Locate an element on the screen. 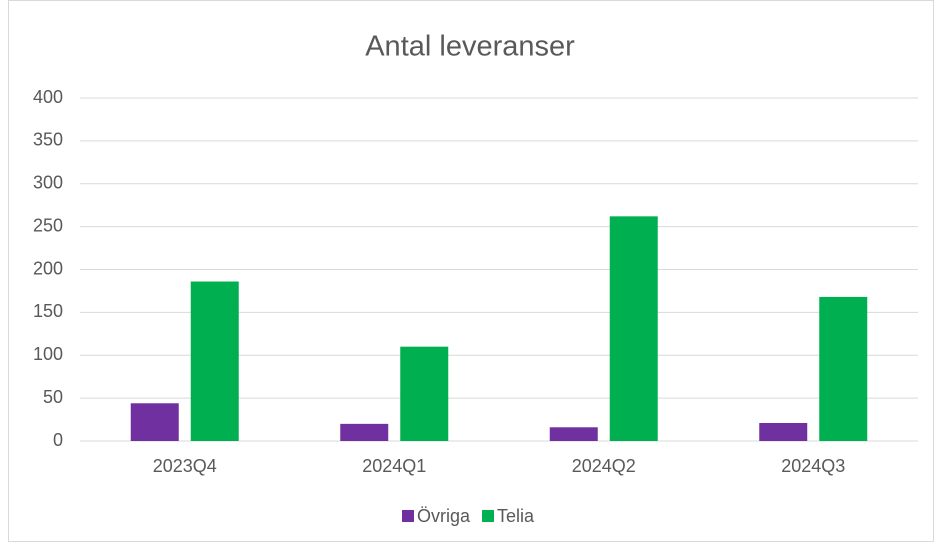 The image size is (935, 543). x-tick-label: 2023Q4 is located at coordinates (185, 466).